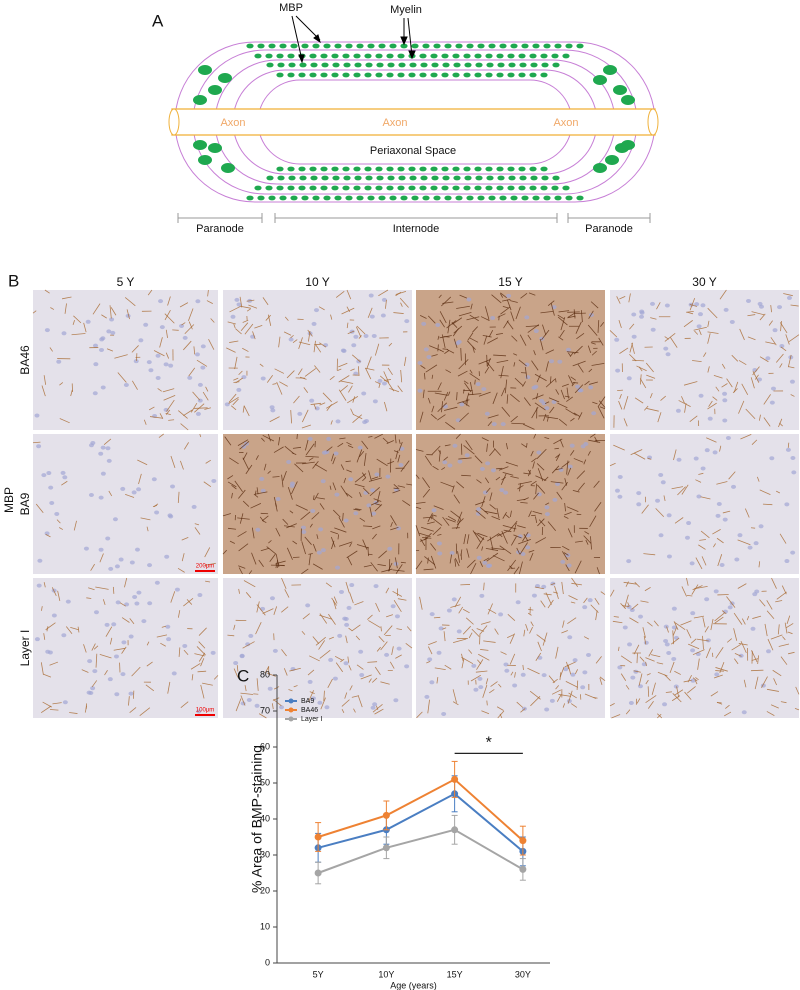  I want to click on data-point, so click(386, 848).